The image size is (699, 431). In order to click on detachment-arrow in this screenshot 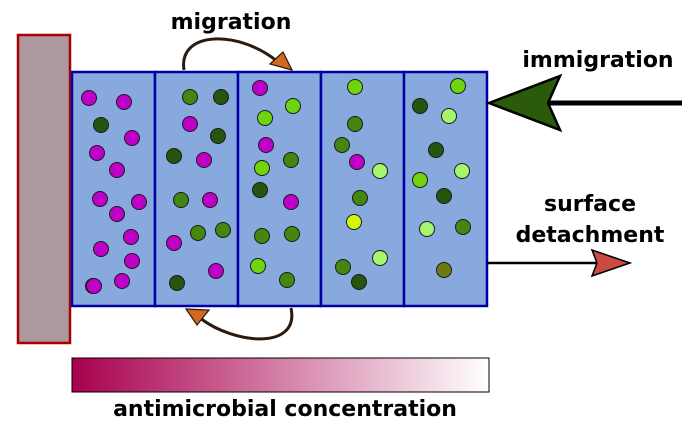, I will do `click(560, 263)`.